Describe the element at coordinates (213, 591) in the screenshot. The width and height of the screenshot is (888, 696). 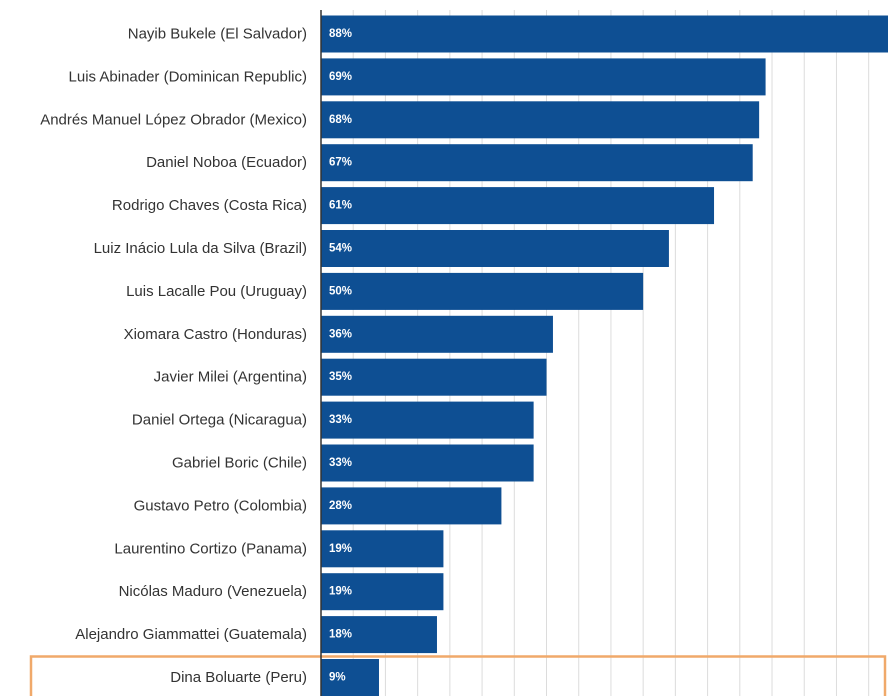
I see `category-label: Nicólas Maduro (Venezuela)` at that location.